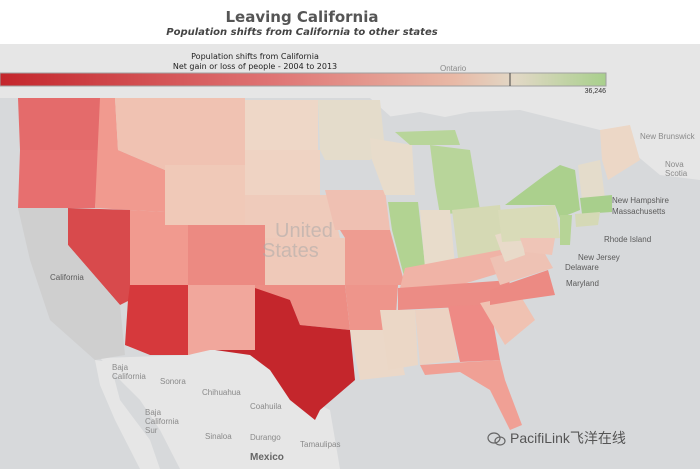  I want to click on state-california, so click(71, 284).